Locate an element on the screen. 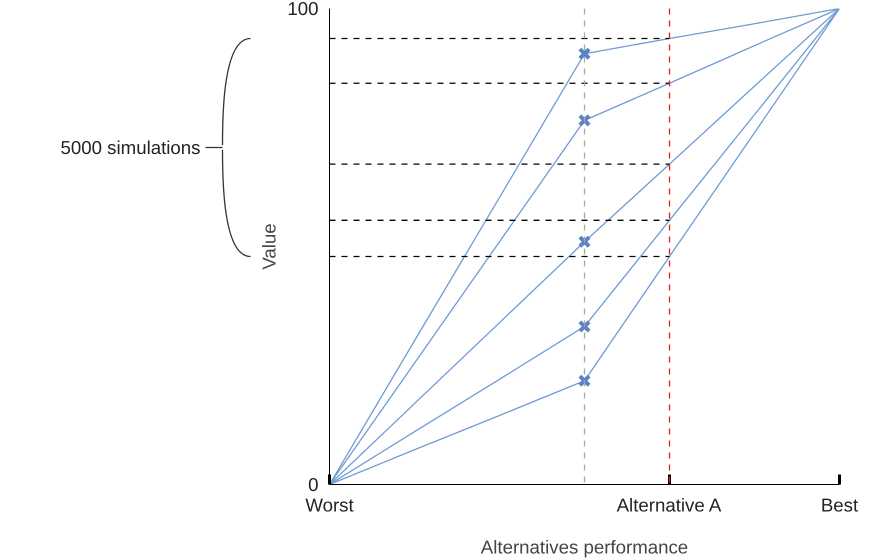 This screenshot has height=560, width=879. x-tick-label: Worst is located at coordinates (329, 505).